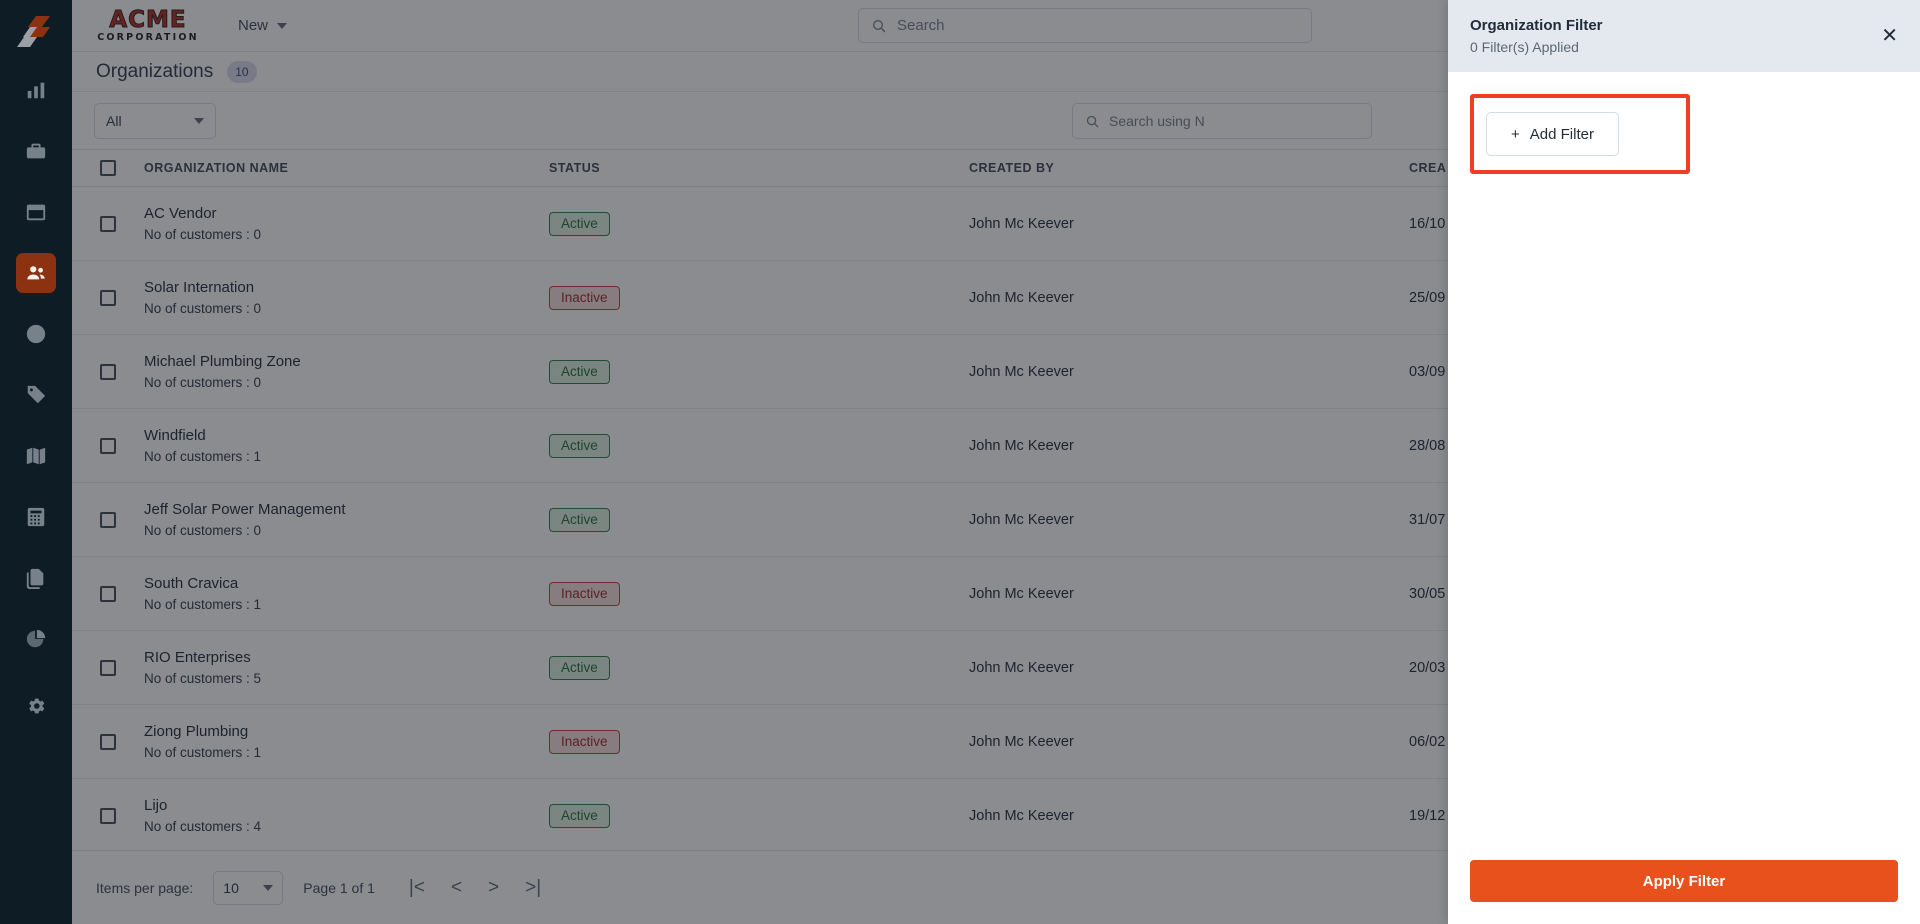  I want to click on calendar-icon, so click(36, 212).